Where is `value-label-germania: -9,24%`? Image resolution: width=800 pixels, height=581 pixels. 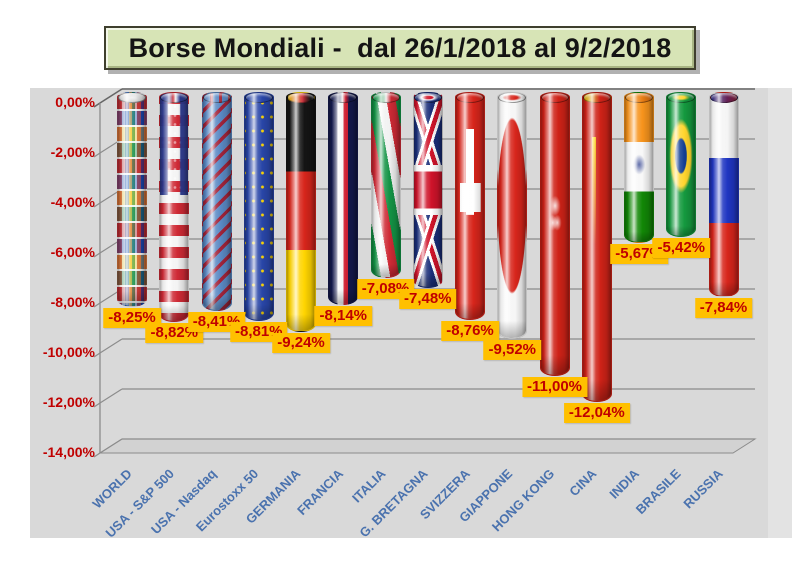
value-label-germania: -9,24% is located at coordinates (301, 343).